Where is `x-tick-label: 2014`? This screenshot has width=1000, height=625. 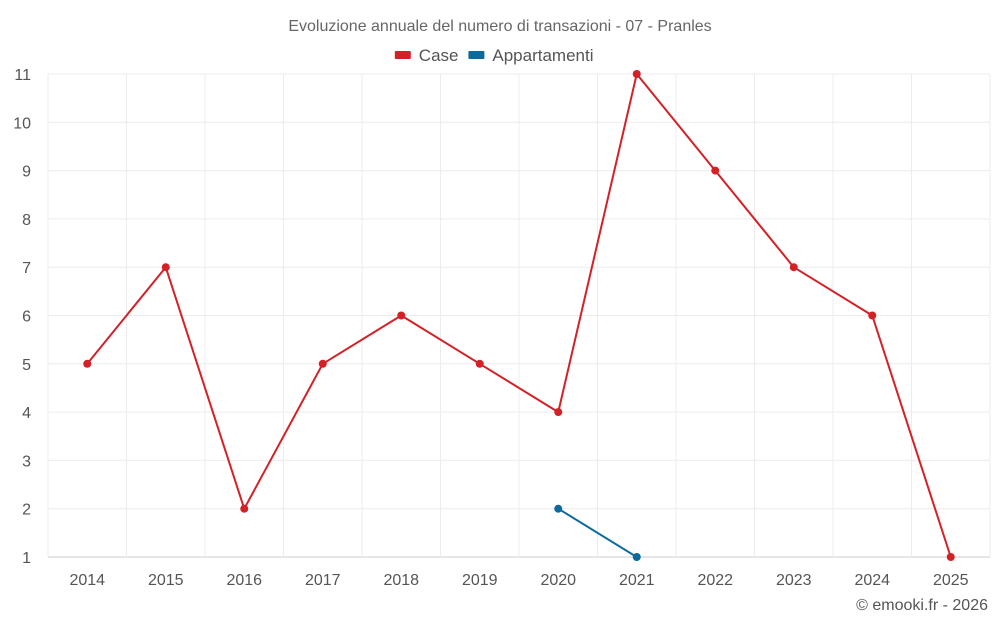
x-tick-label: 2014 is located at coordinates (87, 580).